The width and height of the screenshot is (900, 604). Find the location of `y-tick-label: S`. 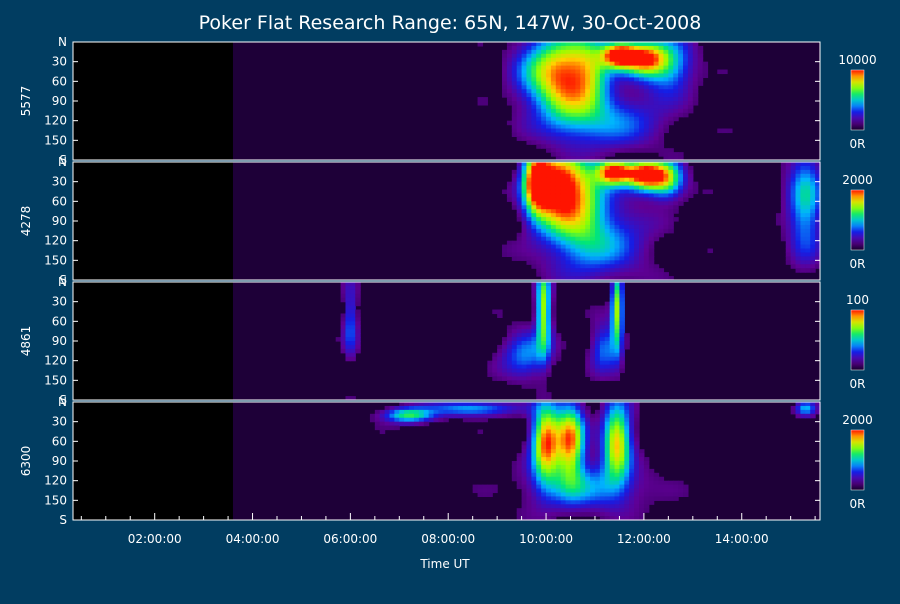

y-tick-label: S is located at coordinates (63, 280).